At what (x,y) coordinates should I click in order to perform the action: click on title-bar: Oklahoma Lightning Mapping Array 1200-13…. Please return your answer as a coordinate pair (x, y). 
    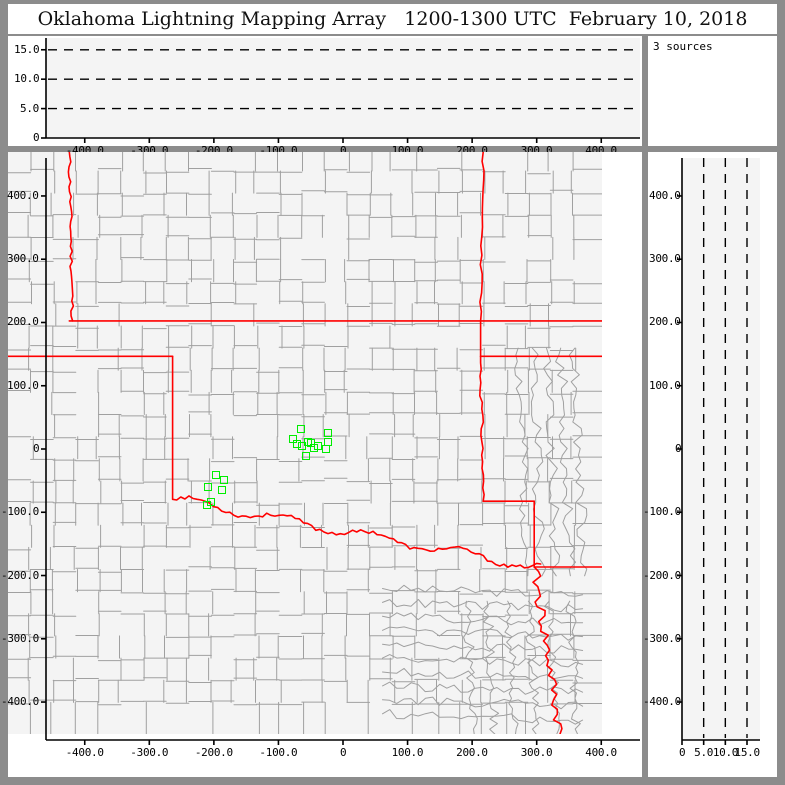
    Looking at the image, I should click on (392, 19).